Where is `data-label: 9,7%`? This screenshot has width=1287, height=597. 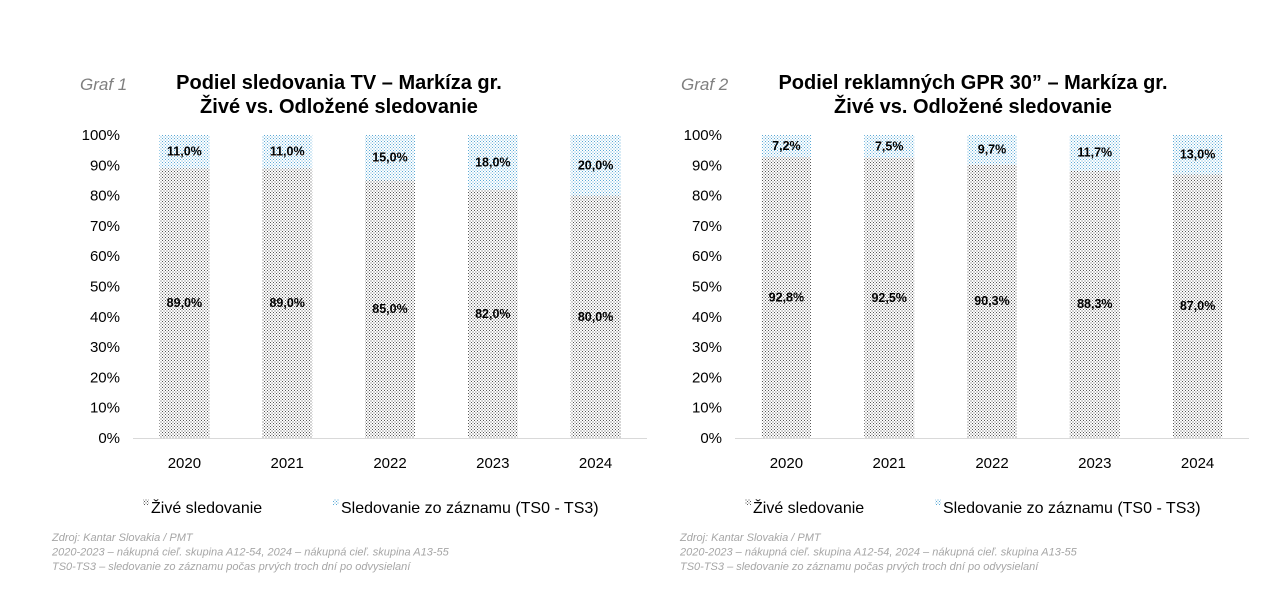
data-label: 9,7% is located at coordinates (992, 150).